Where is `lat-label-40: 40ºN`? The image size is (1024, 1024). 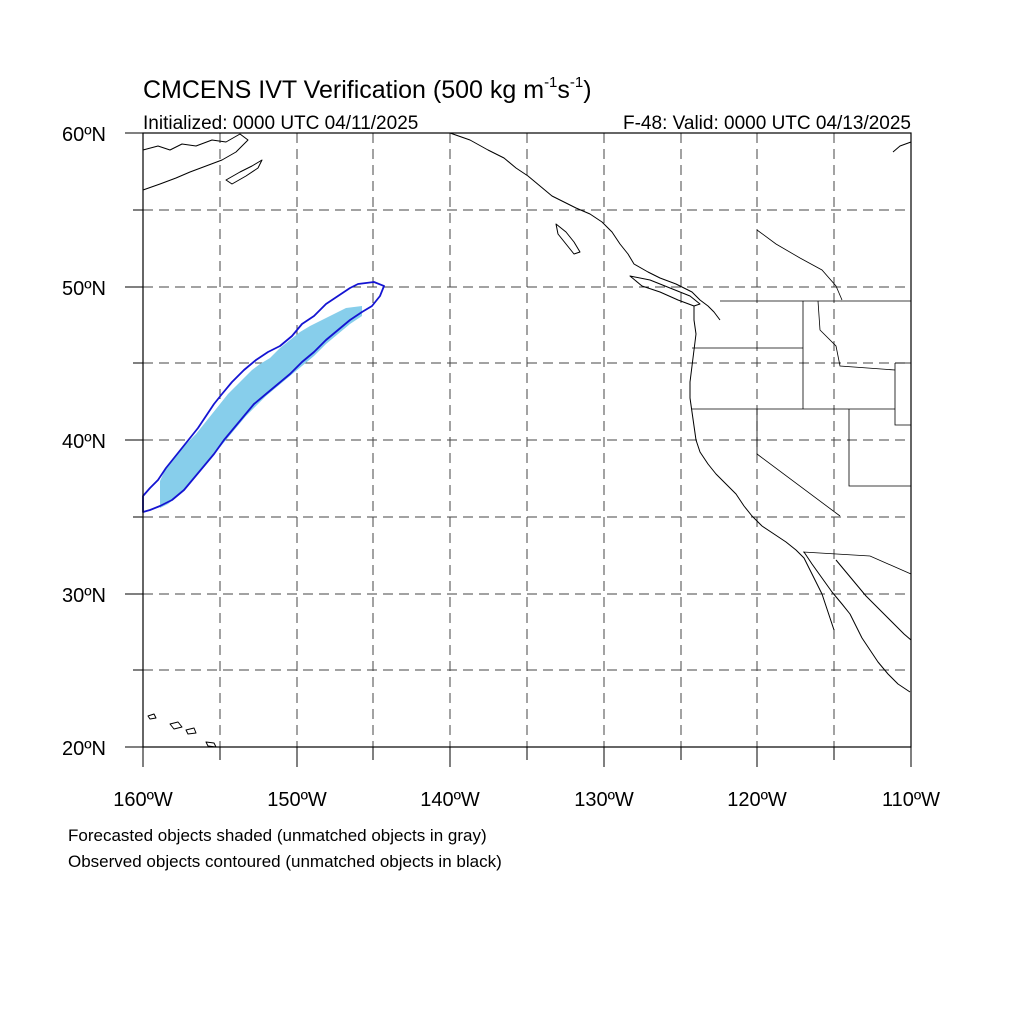
lat-label-40: 40ºN is located at coordinates (84, 442).